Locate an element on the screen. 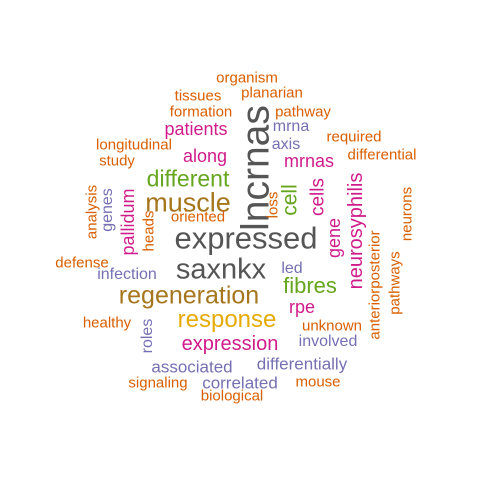  word-roles: roles is located at coordinates (147, 336).